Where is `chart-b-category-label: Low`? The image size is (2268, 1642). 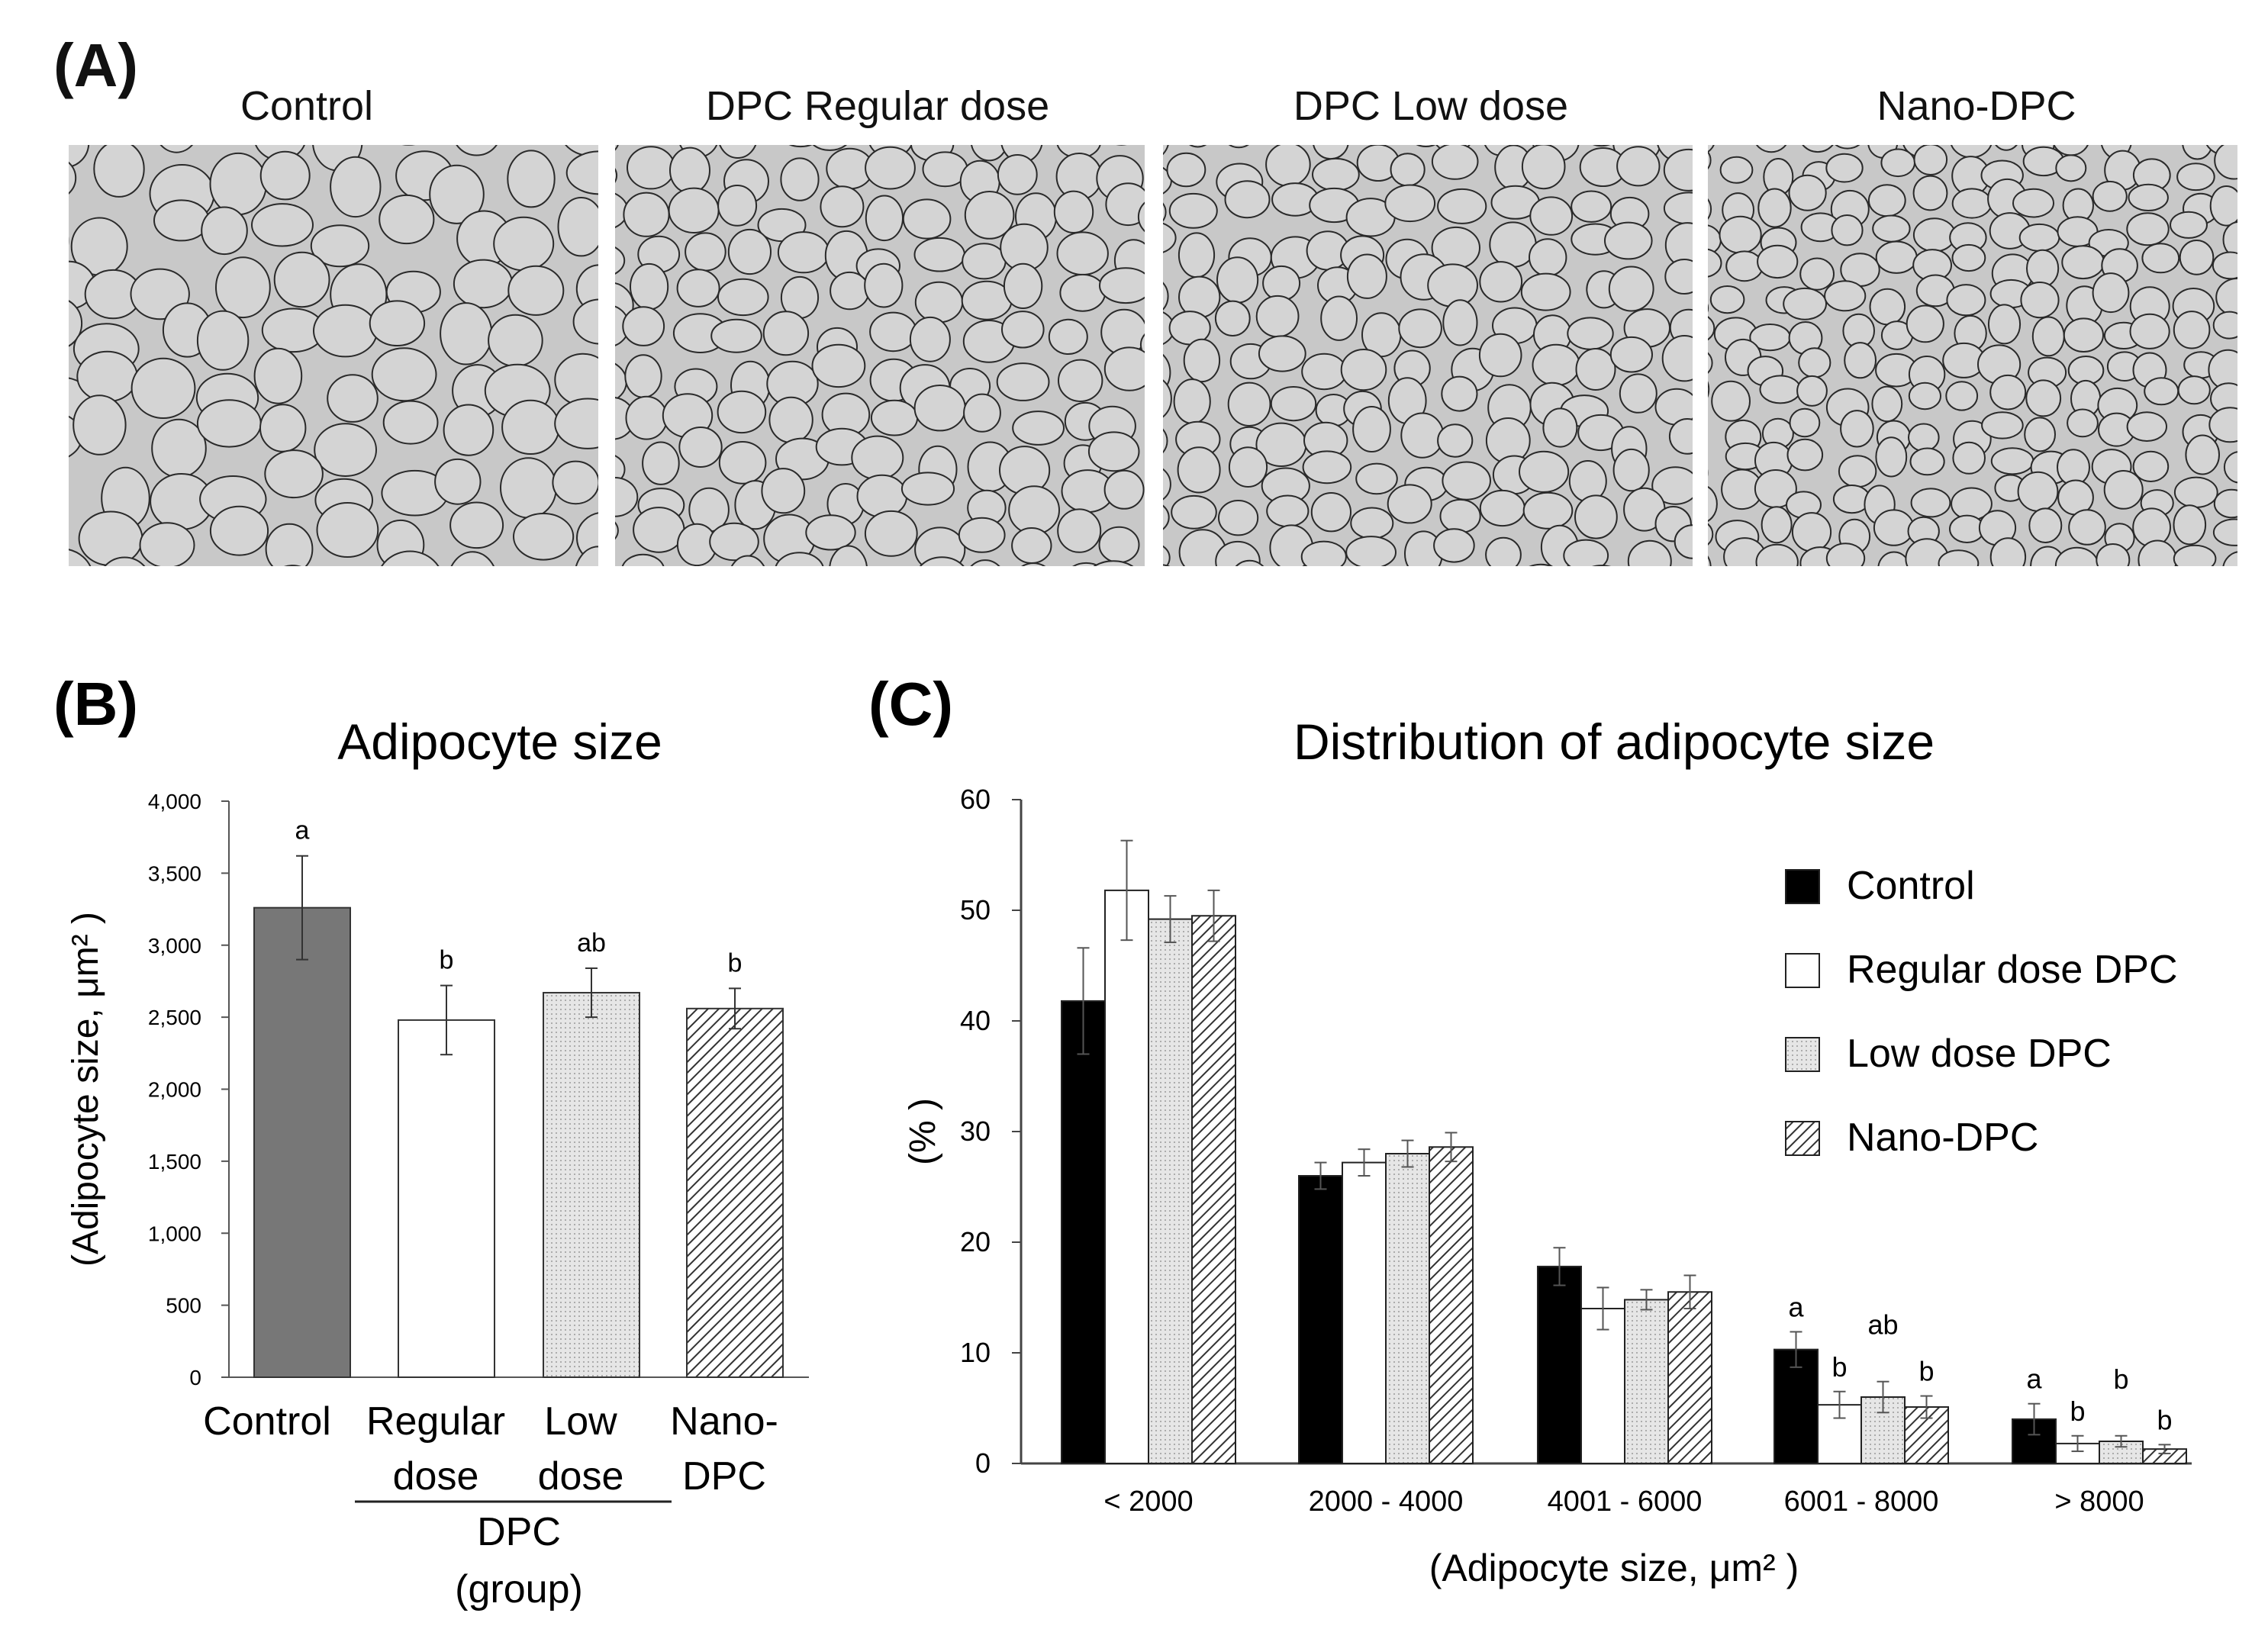 chart-b-category-label: Low is located at coordinates (580, 1421).